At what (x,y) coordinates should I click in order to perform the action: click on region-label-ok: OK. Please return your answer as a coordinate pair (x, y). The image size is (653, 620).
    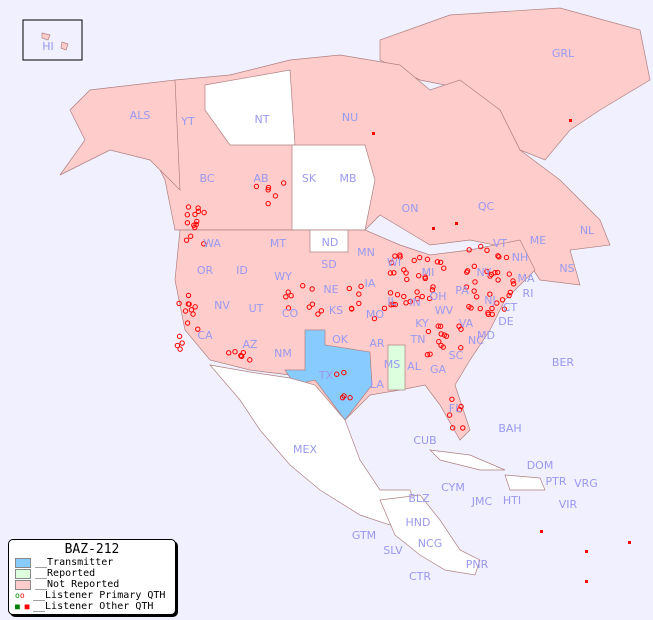
    Looking at the image, I should click on (340, 339).